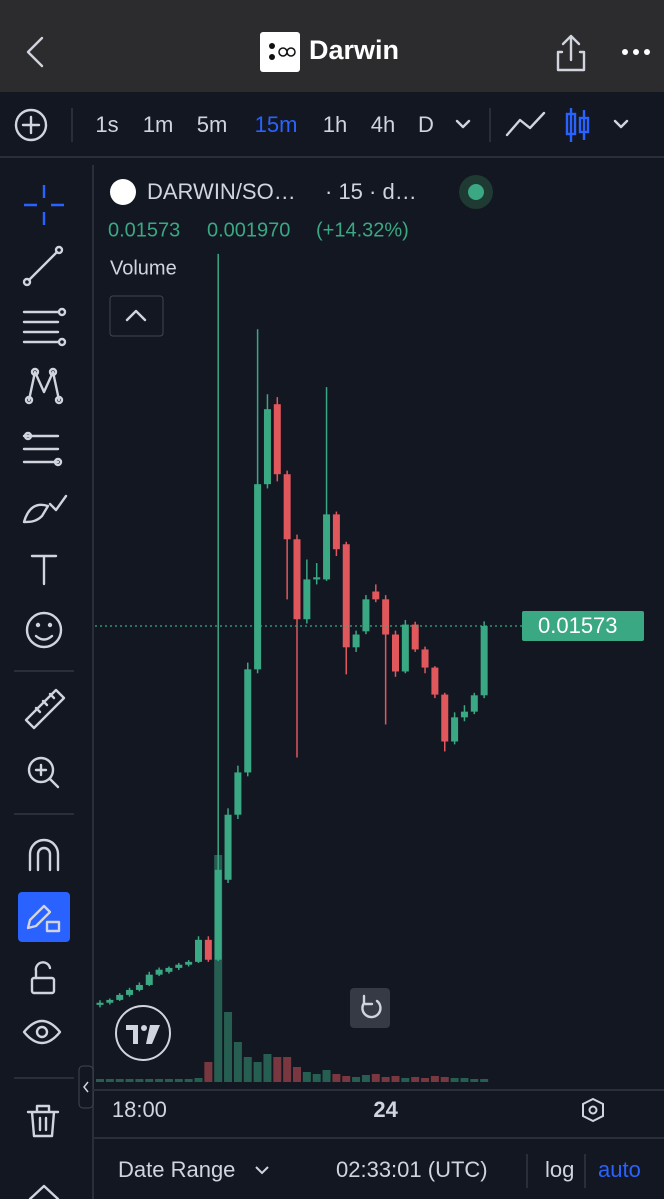  What do you see at coordinates (43, 978) in the screenshot?
I see `lock-tool` at bounding box center [43, 978].